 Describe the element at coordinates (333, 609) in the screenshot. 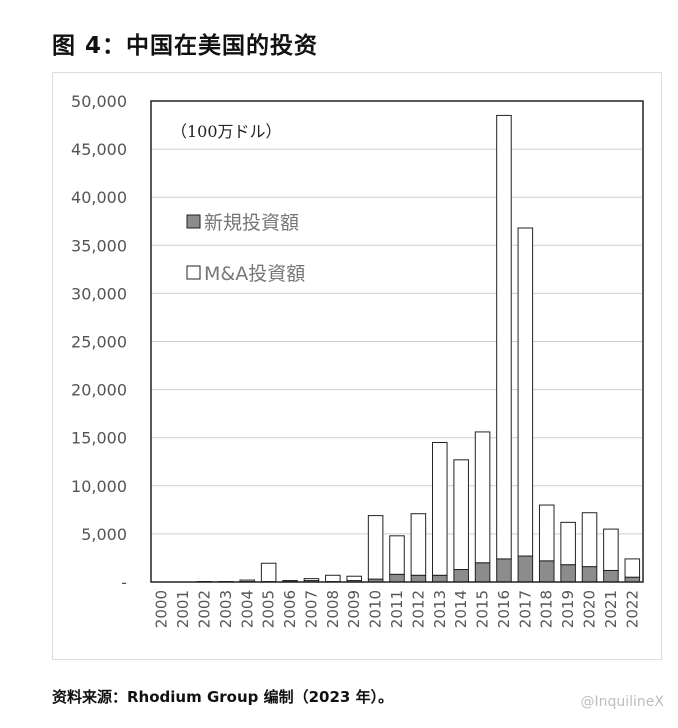

I see `x-tick-label: 2008` at that location.